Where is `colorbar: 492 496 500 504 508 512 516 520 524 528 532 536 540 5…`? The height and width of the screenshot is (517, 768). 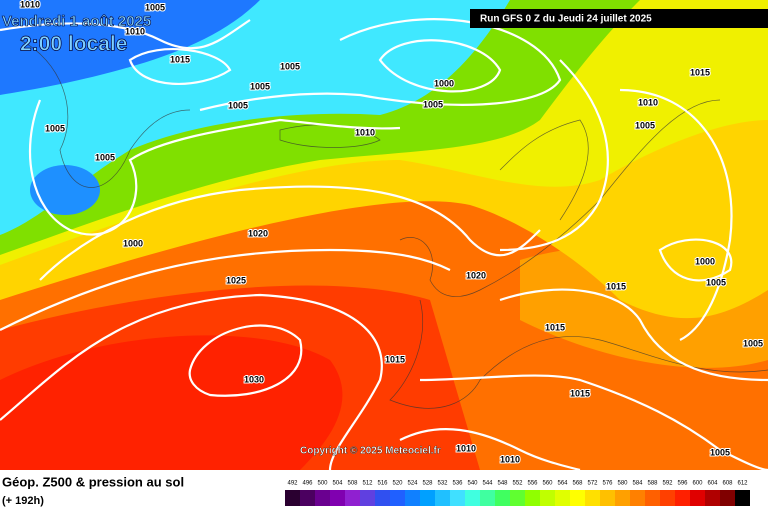 colorbar: 492 496 500 504 508 512 516 520 524 528 532 536 540 5… is located at coordinates (517, 493).